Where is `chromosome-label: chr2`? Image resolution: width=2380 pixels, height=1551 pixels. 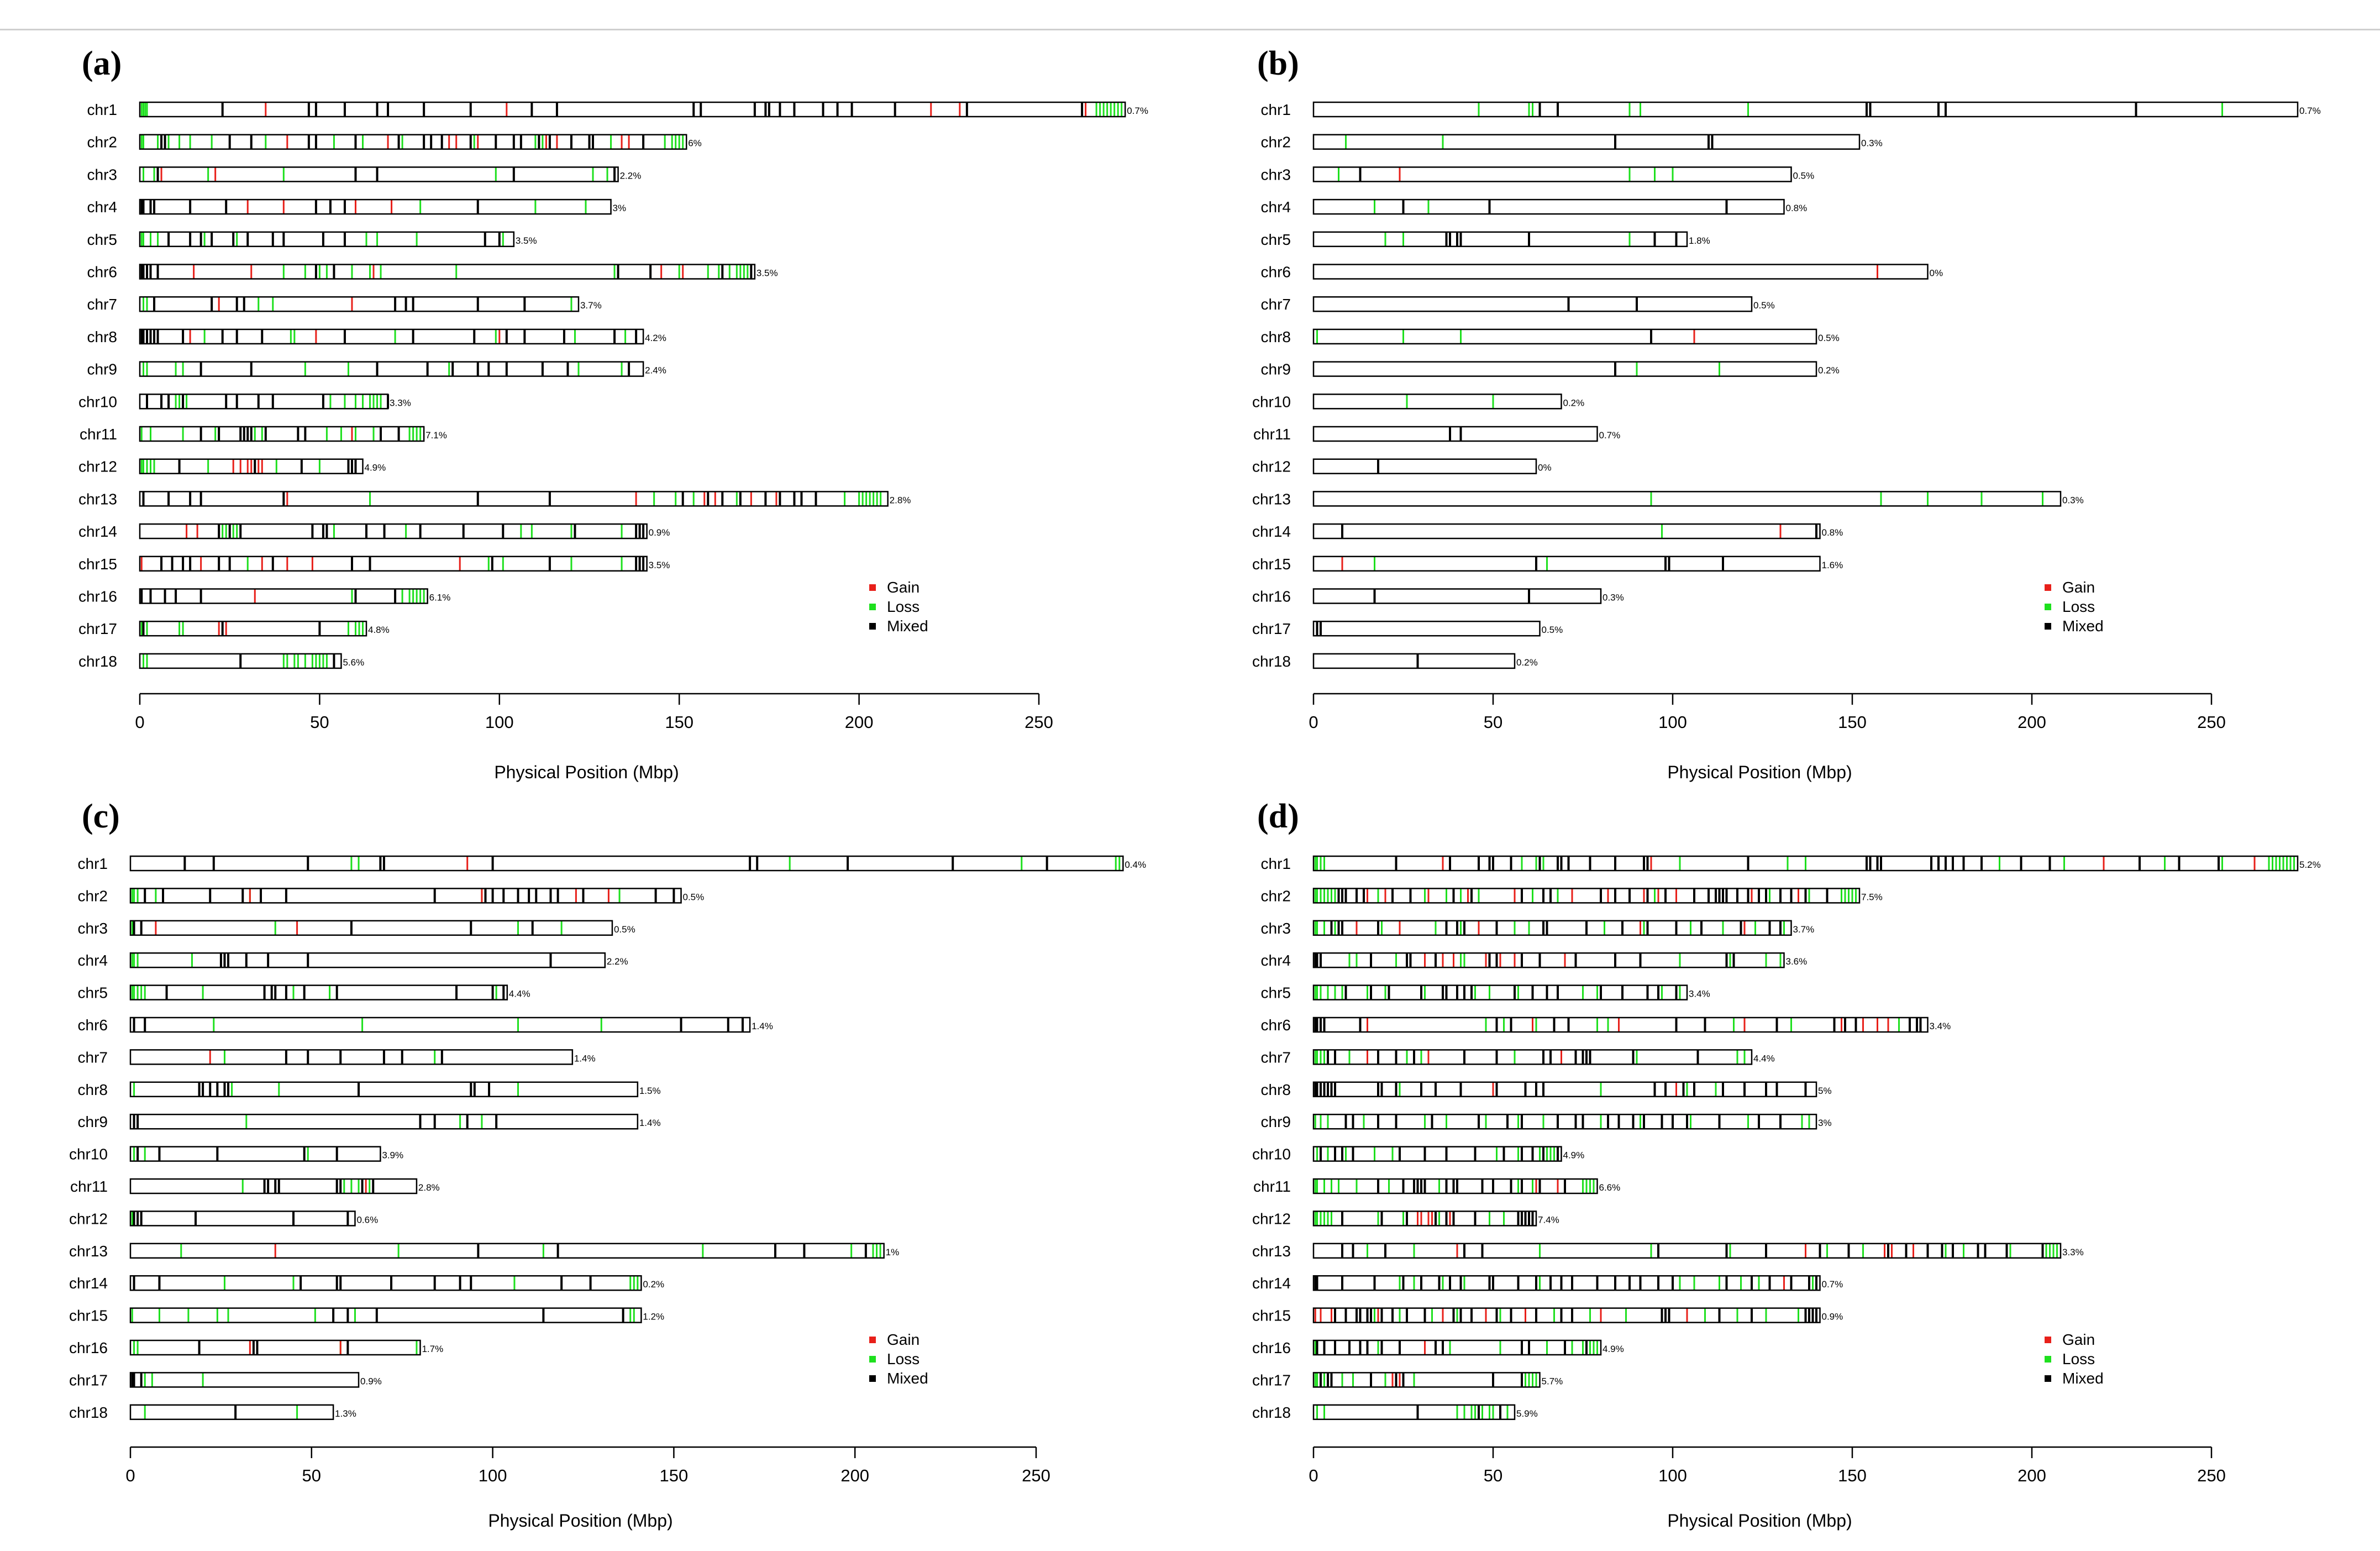
chromosome-label: chr2 is located at coordinates (93, 895).